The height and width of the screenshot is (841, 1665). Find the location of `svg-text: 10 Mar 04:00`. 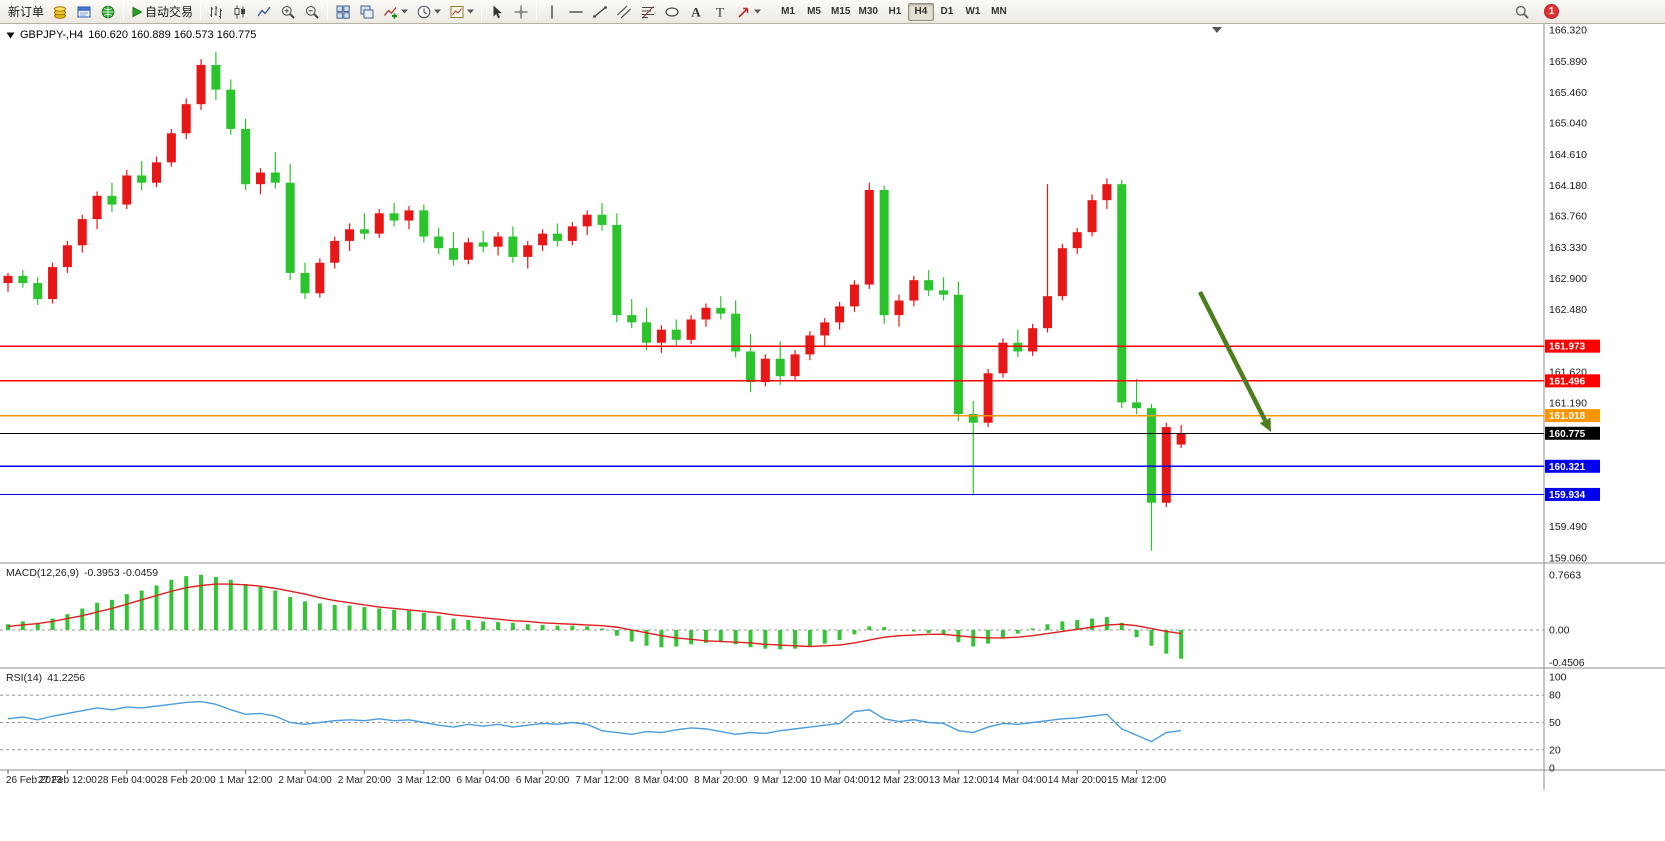

svg-text: 10 Mar 04:00 is located at coordinates (839, 780).